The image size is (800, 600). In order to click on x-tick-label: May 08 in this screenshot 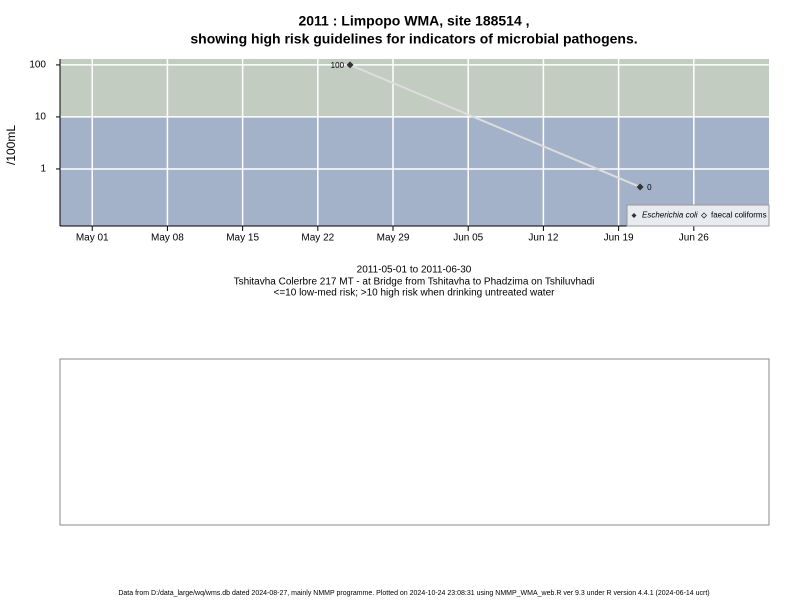, I will do `click(167, 238)`.